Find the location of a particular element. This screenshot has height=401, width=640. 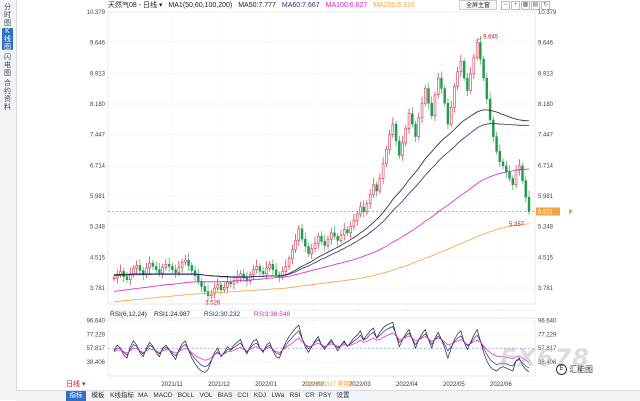

fullscreen-button: 全屏主窗 is located at coordinates (478, 5).